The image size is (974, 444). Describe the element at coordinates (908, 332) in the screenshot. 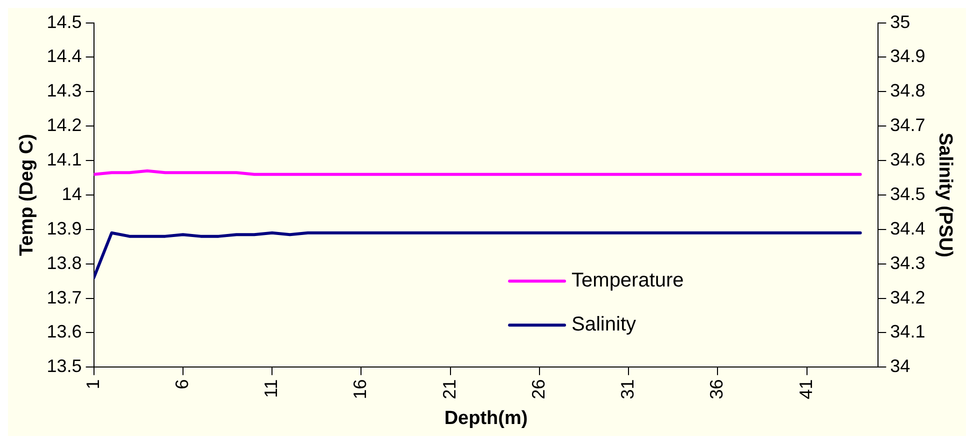

I see `y2-tick-label: 34.1` at that location.